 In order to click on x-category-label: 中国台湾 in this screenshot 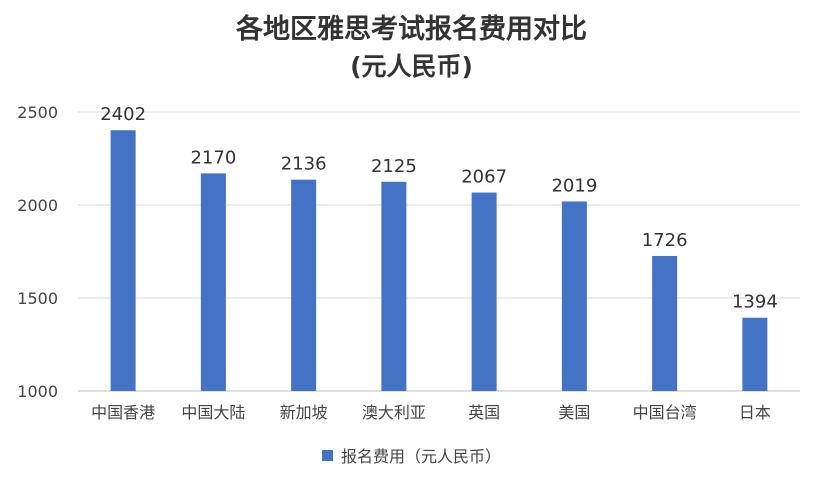, I will do `click(665, 412)`.